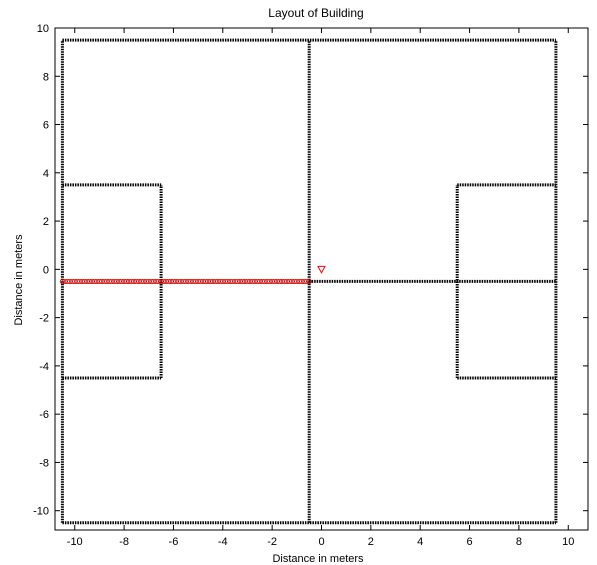 The width and height of the screenshot is (597, 565). Describe the element at coordinates (44, 415) in the screenshot. I see `y-tick-label: -6` at that location.